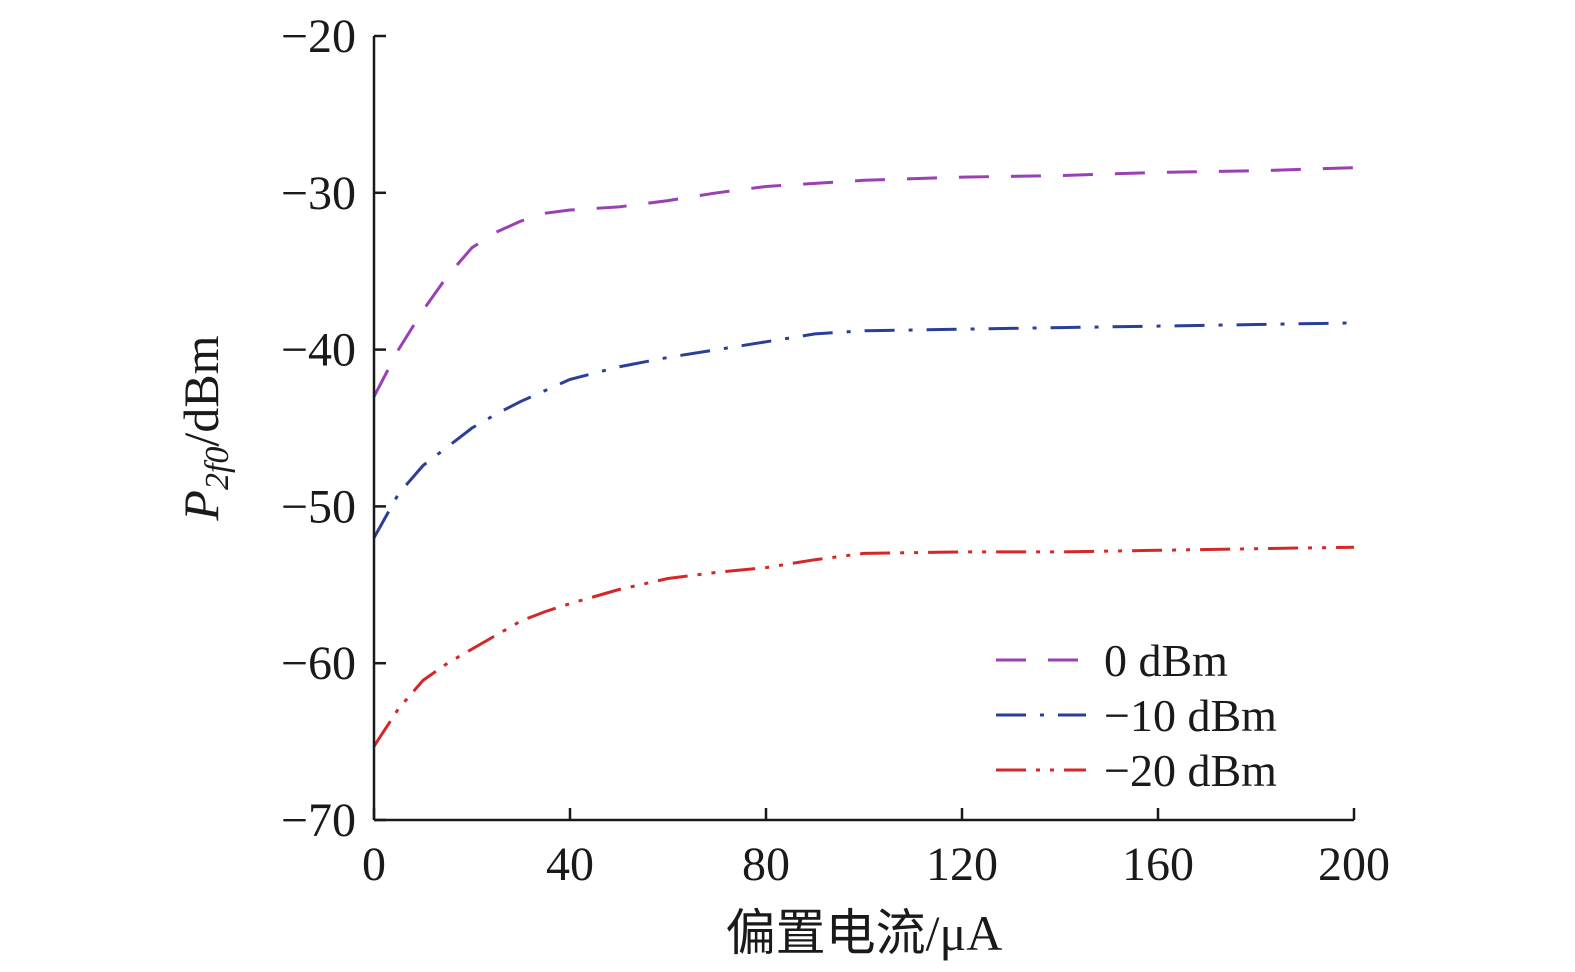  What do you see at coordinates (1354, 864) in the screenshot?
I see `x-tick-label: 200` at bounding box center [1354, 864].